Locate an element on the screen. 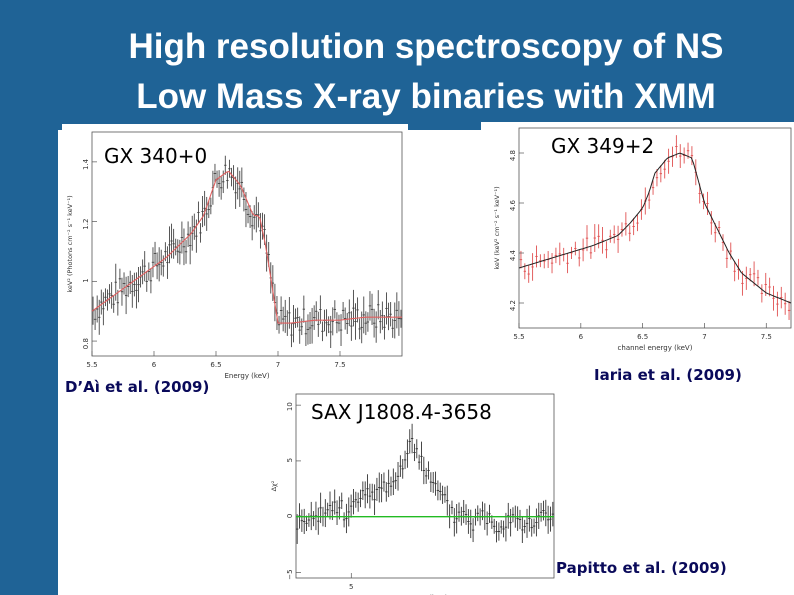 This screenshot has height=595, width=794. y-tick-label: 5 is located at coordinates (290, 460).